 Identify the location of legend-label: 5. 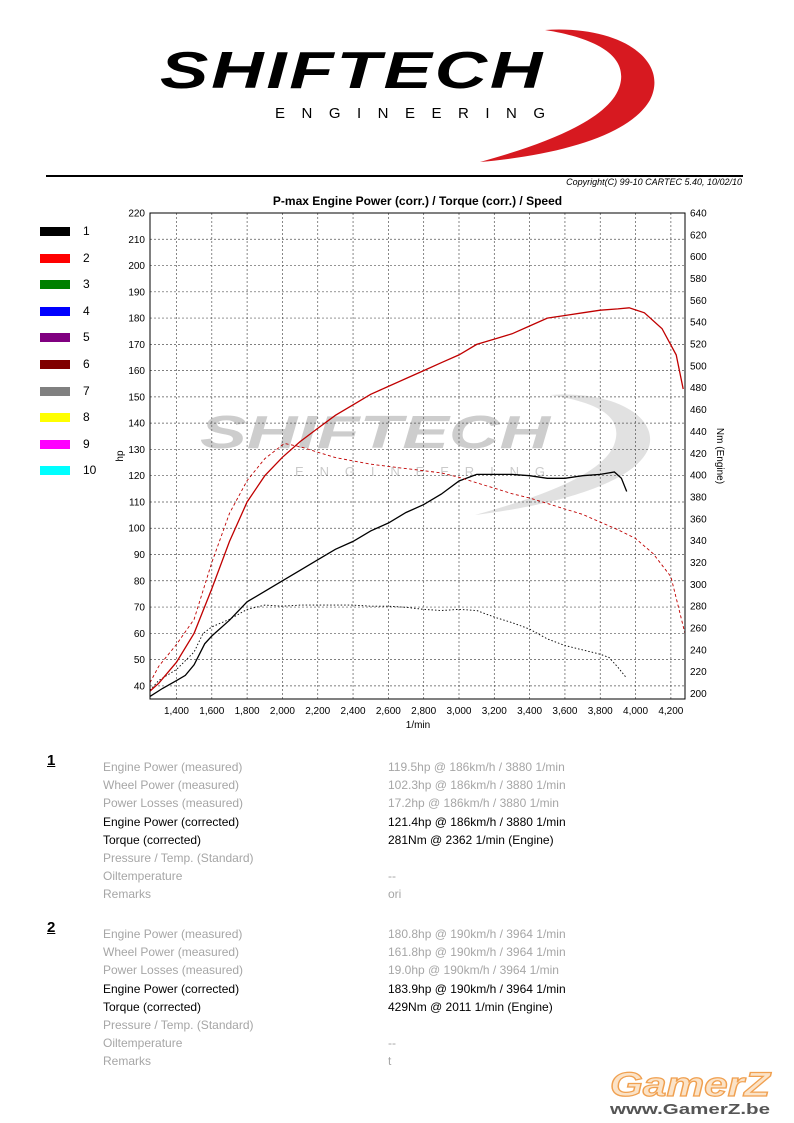
(86, 337).